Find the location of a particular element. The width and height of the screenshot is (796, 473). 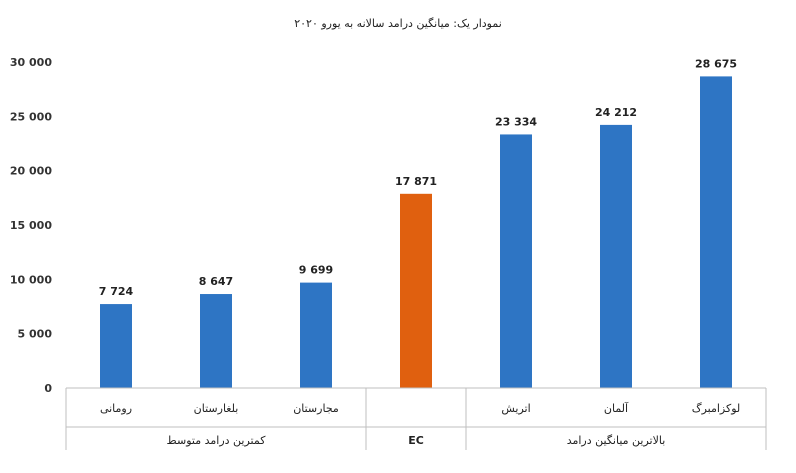

y-axis: 0 5 000 10 000 15 000 20 000 25 000 30 000 is located at coordinates (31, 225).